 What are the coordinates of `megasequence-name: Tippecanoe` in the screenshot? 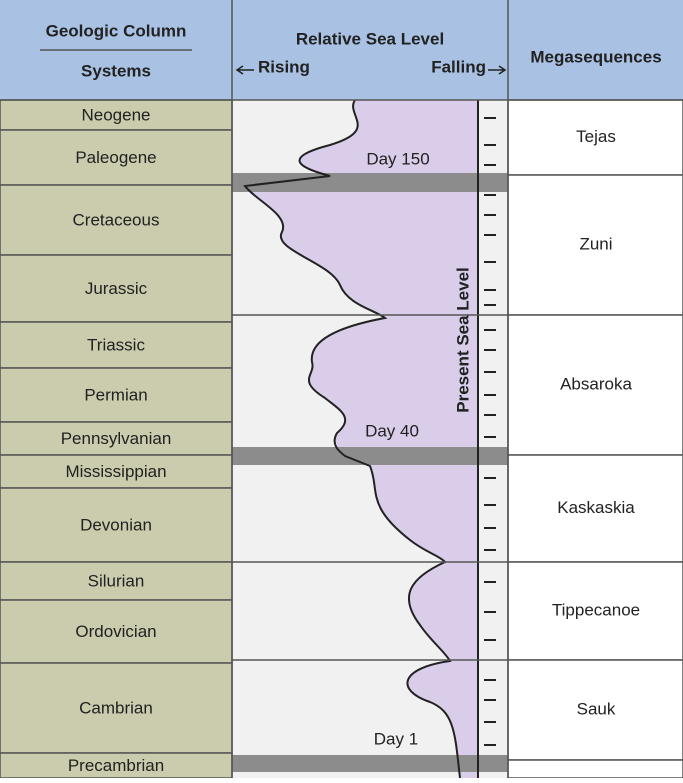 It's located at (596, 609).